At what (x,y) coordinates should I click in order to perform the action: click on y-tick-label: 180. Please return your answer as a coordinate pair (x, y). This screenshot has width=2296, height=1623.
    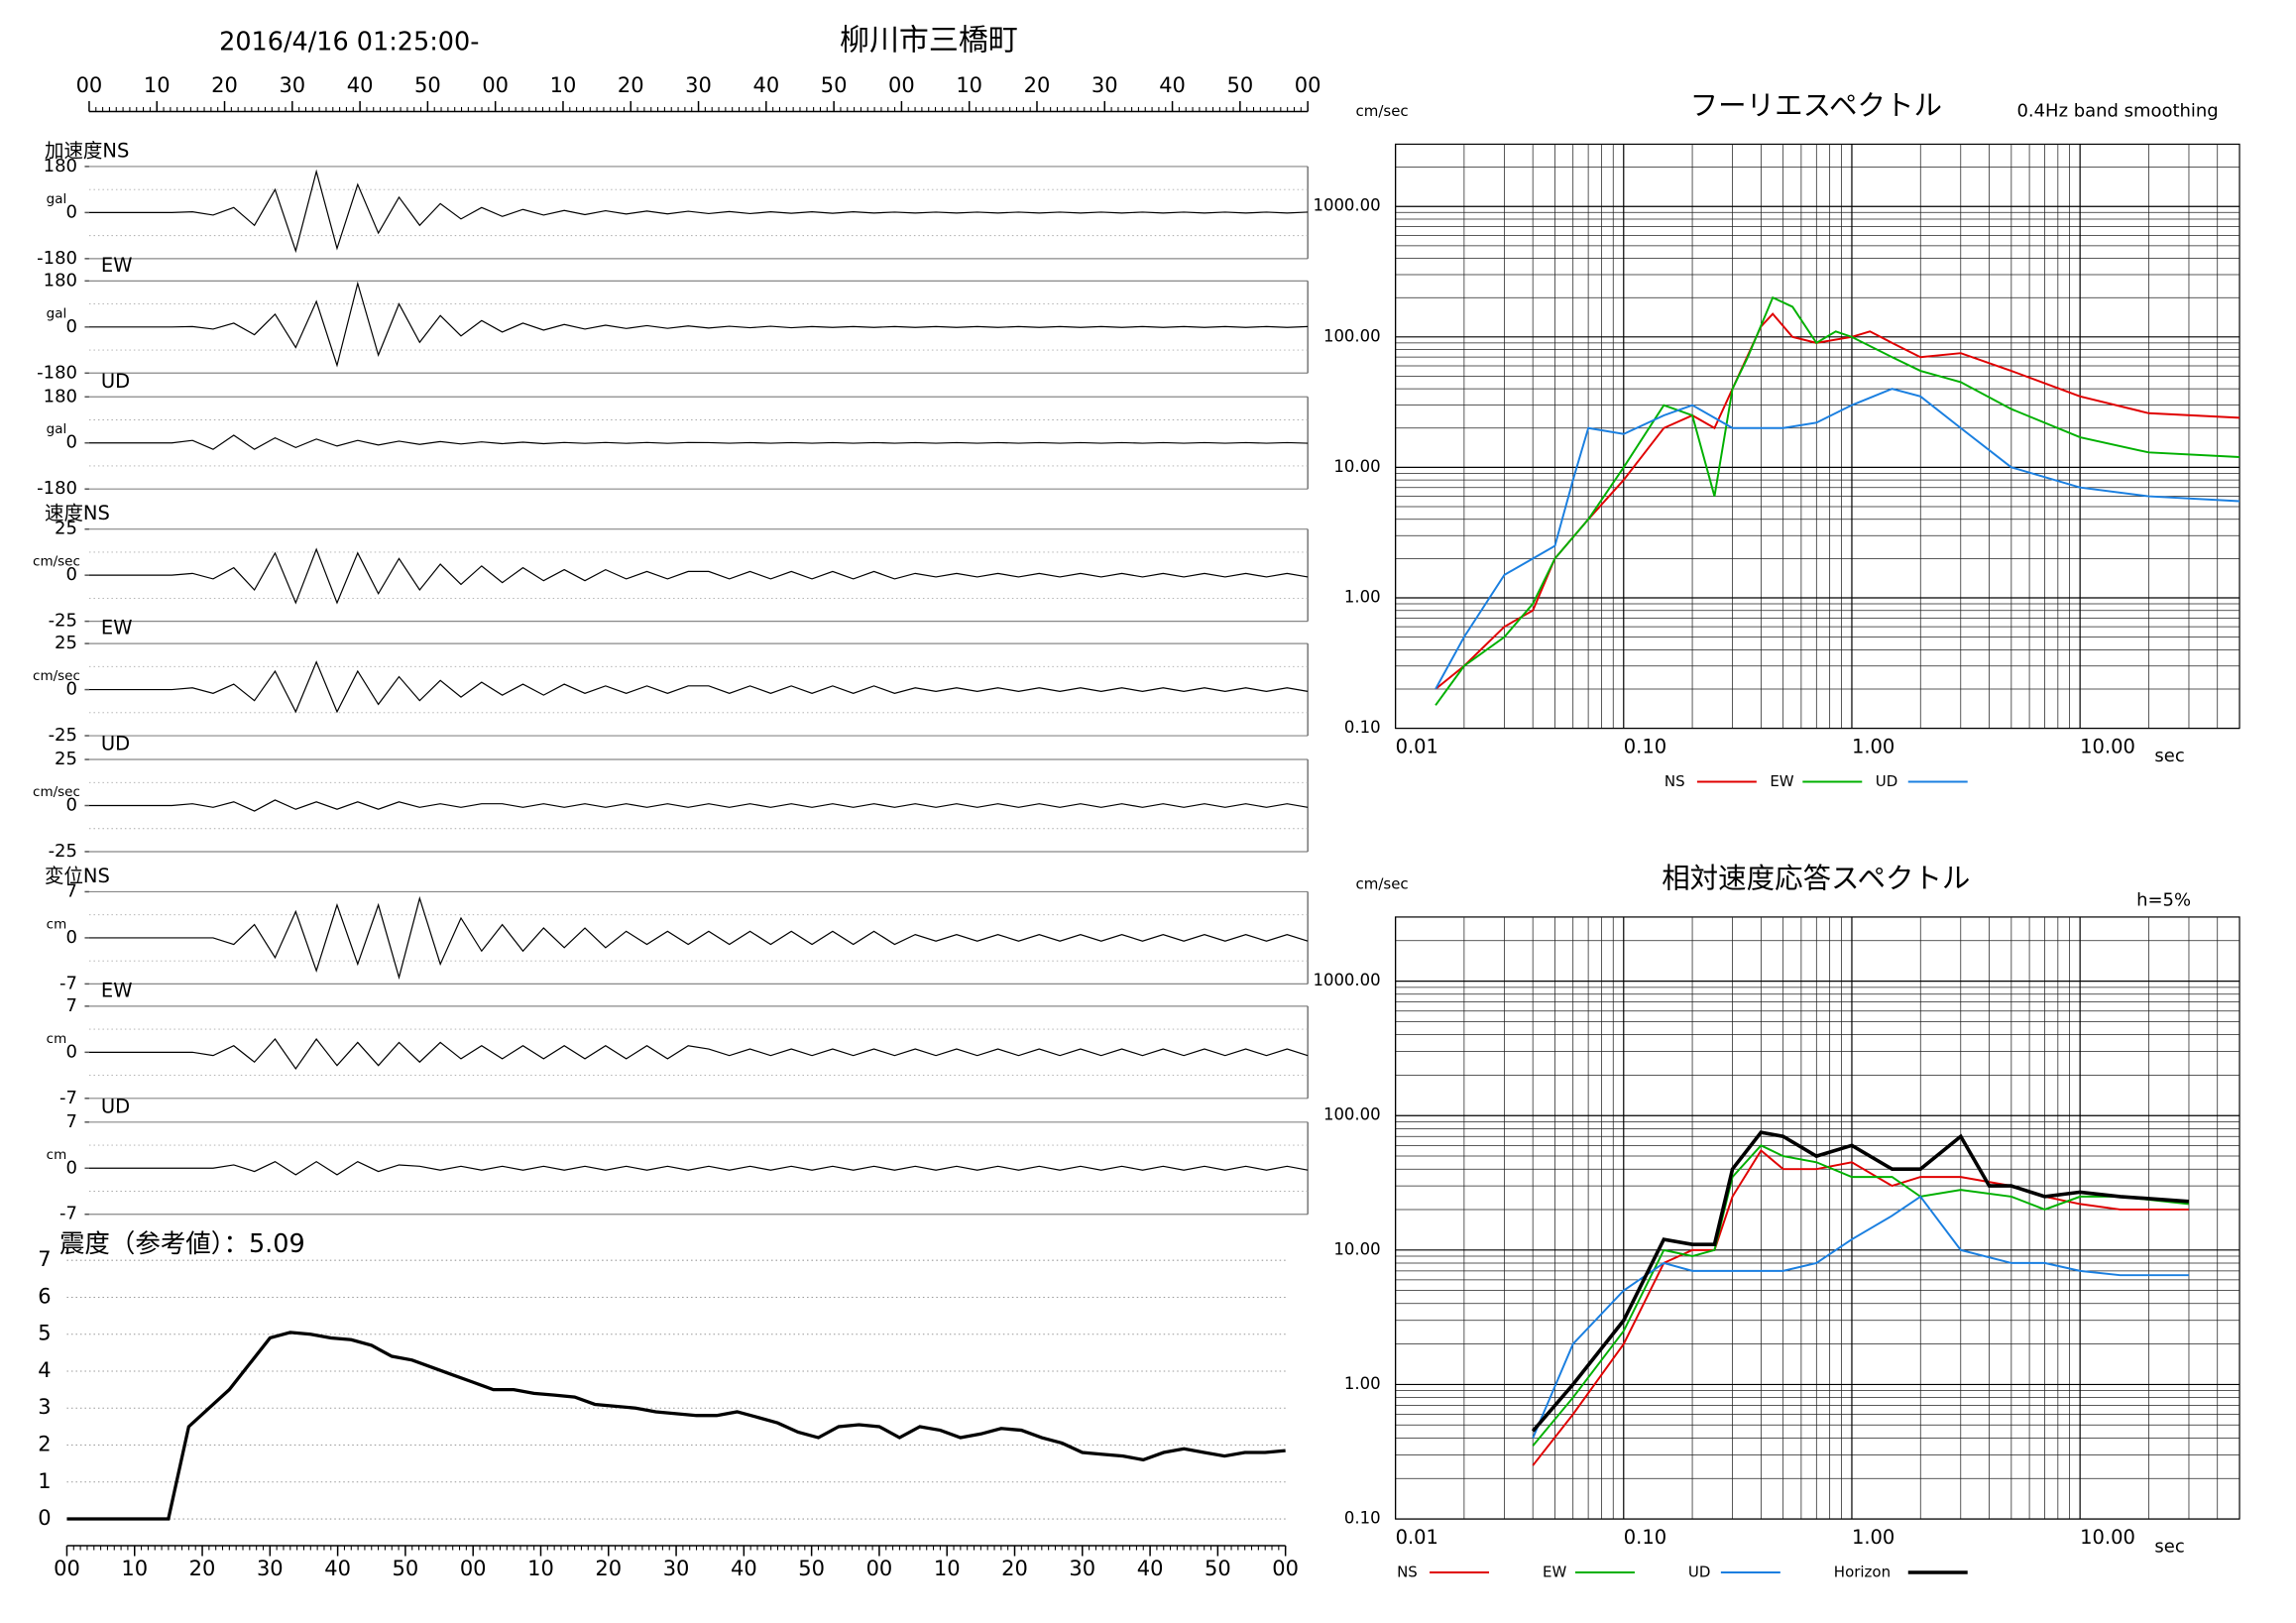
    Looking at the image, I should click on (61, 280).